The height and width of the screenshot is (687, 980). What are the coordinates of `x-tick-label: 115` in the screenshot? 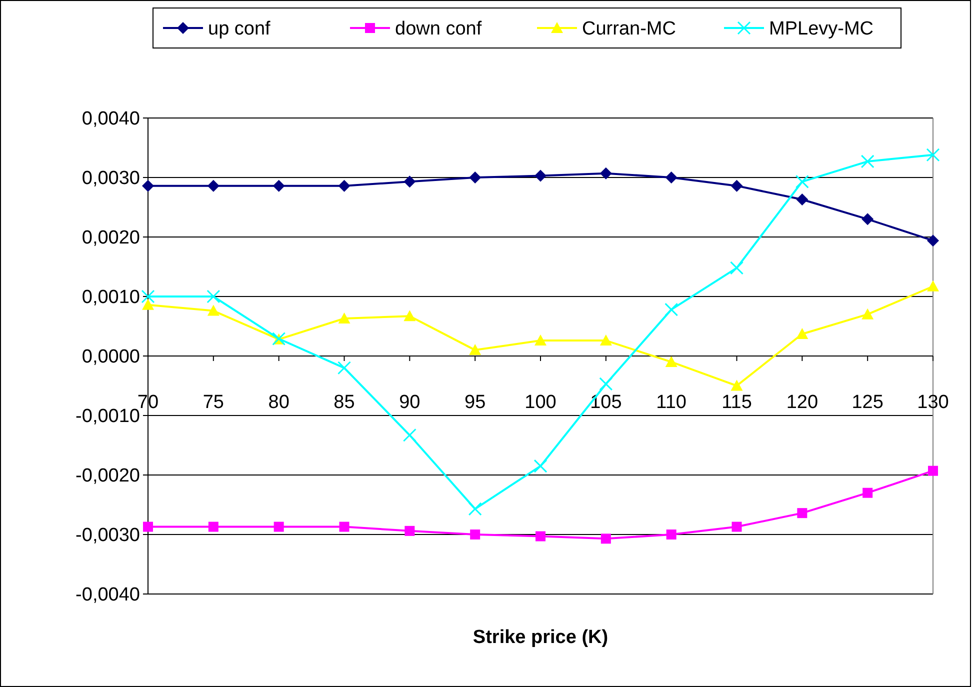 It's located at (737, 402).